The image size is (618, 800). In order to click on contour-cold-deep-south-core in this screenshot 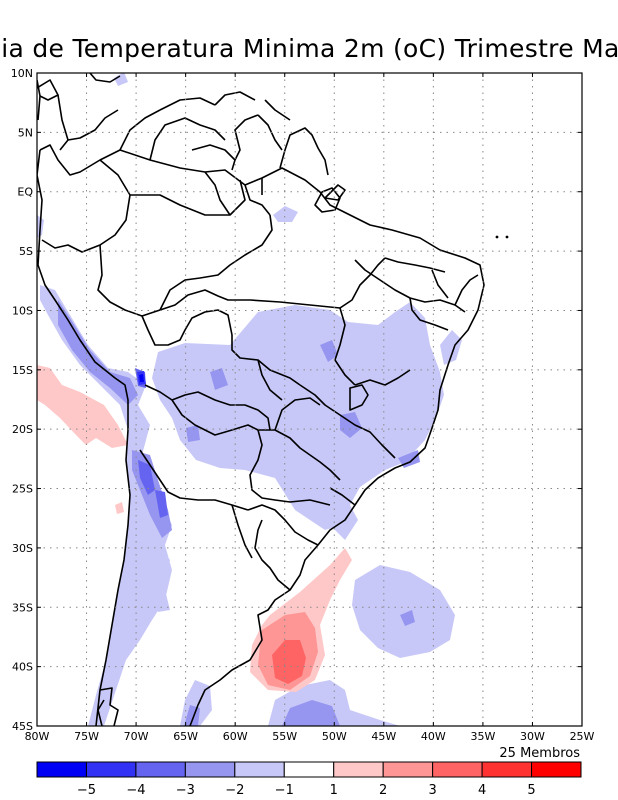, I will do `click(311, 713)`.